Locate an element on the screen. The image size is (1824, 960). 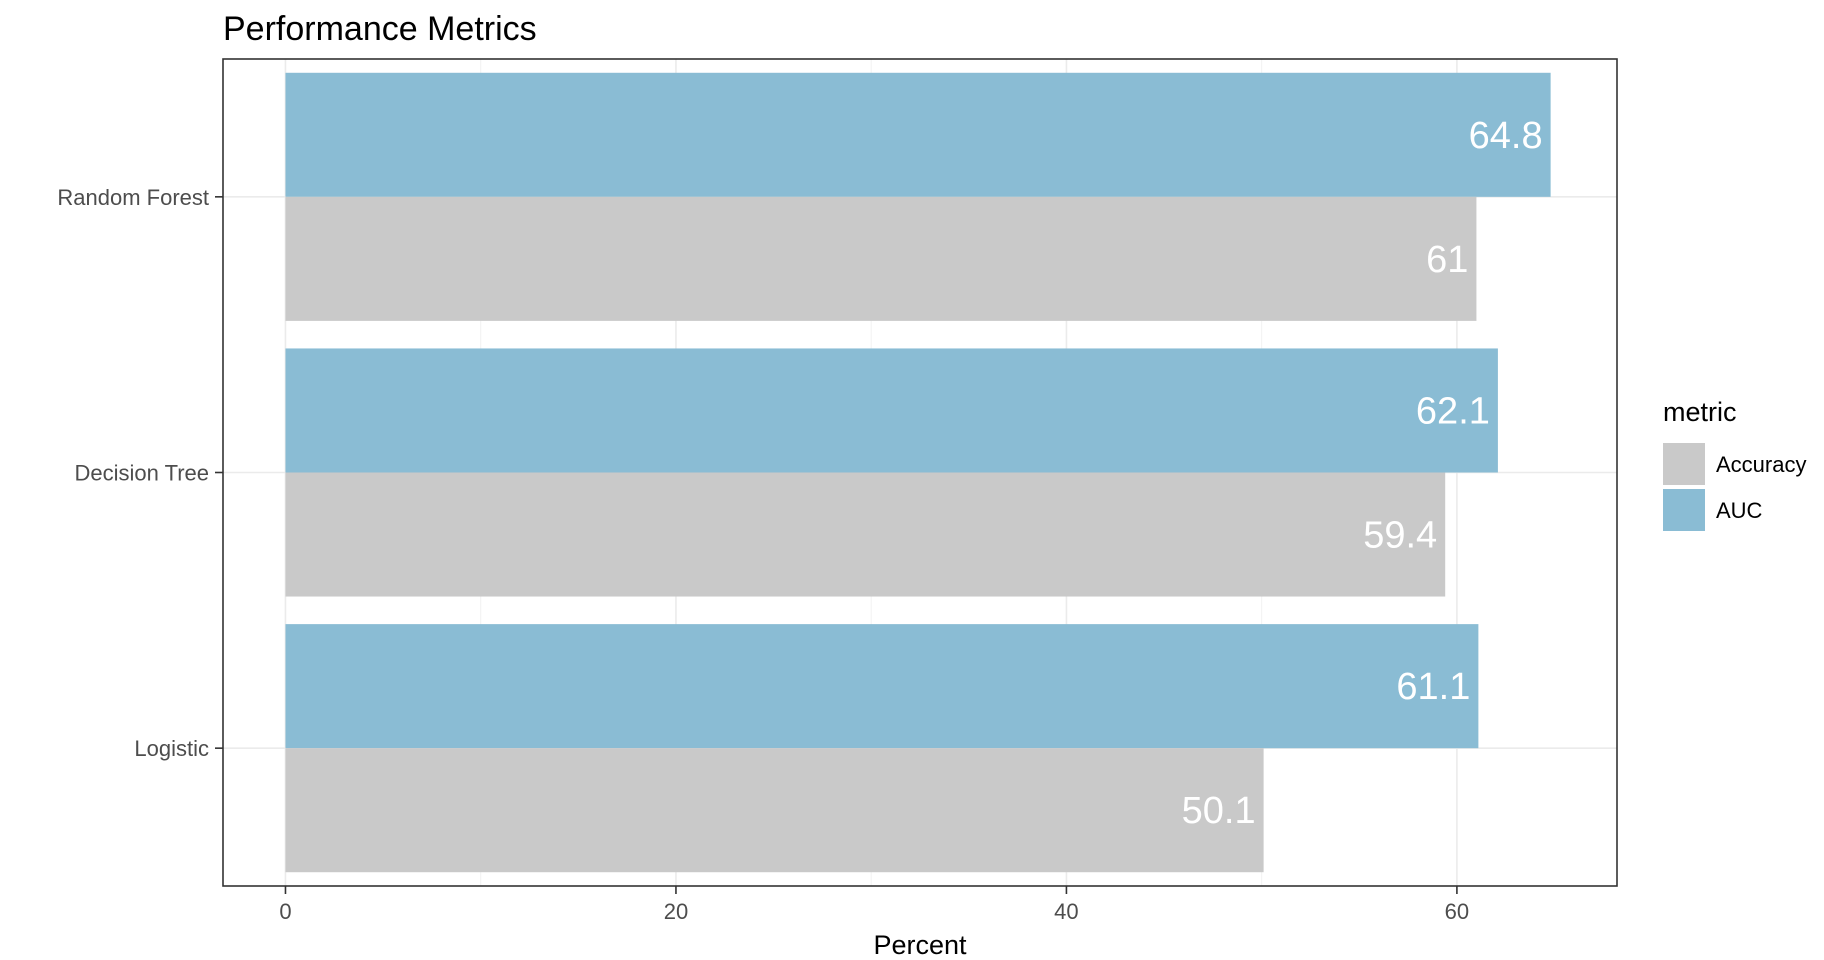
legend-key-accuracy is located at coordinates (1684, 464).